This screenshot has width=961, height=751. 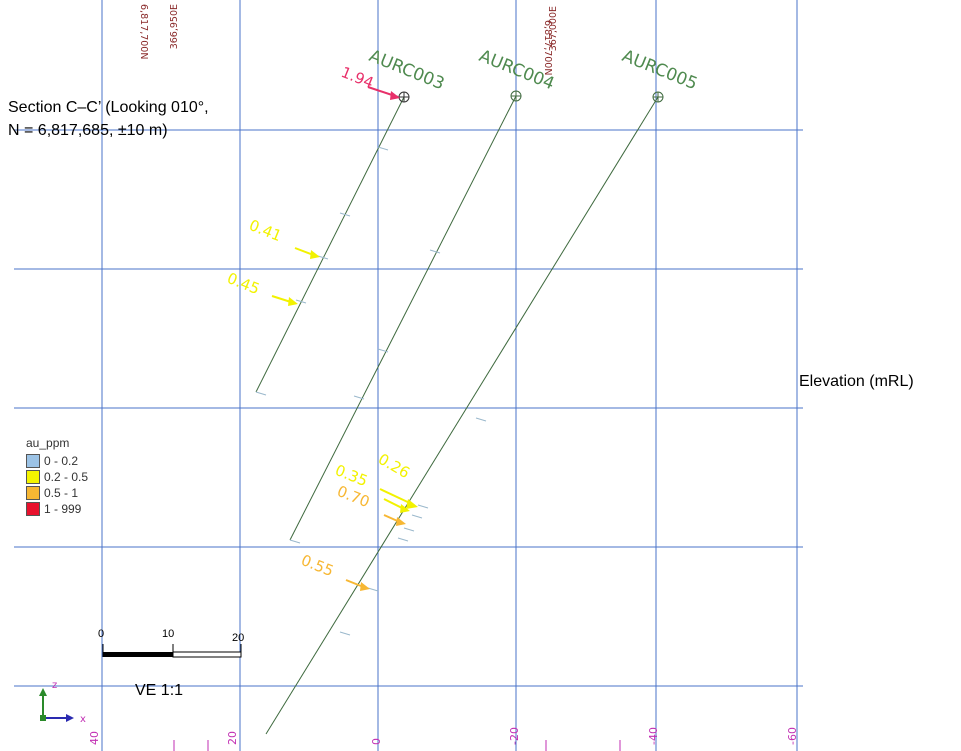 What do you see at coordinates (232, 738) in the screenshot?
I see `axis-label: 20` at bounding box center [232, 738].